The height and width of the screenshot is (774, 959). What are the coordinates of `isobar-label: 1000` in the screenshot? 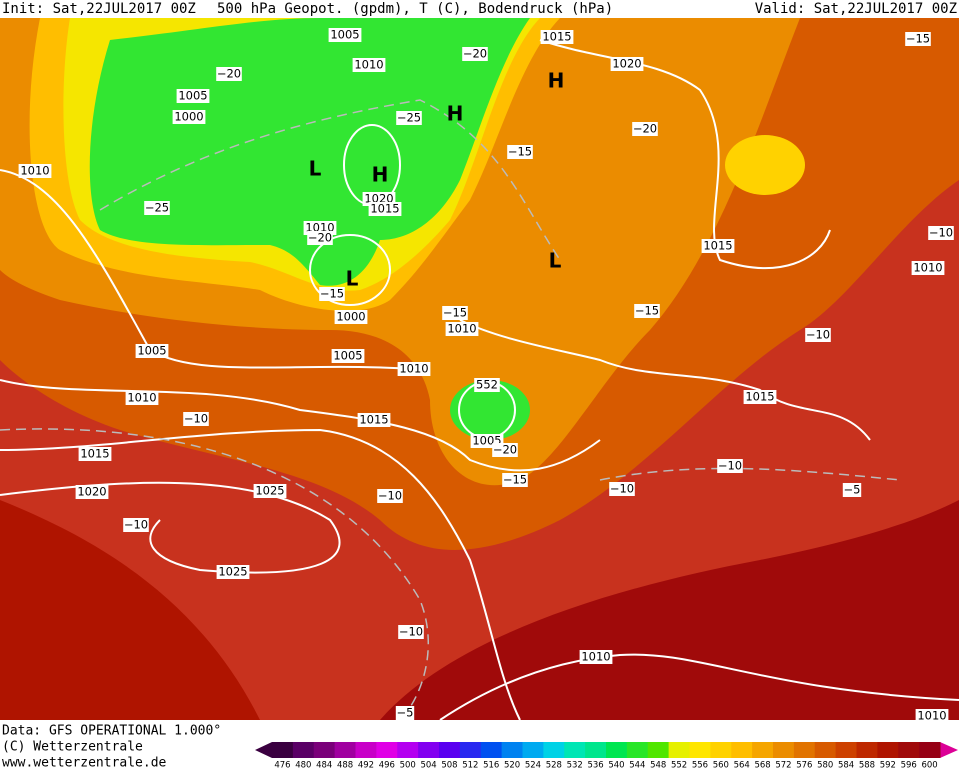 It's located at (350, 317).